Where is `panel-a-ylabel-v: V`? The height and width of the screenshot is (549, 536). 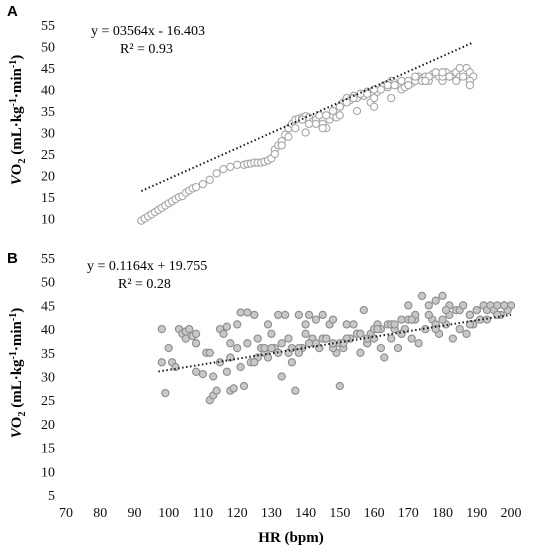
panel-a-ylabel-v: V is located at coordinates (17, 179).